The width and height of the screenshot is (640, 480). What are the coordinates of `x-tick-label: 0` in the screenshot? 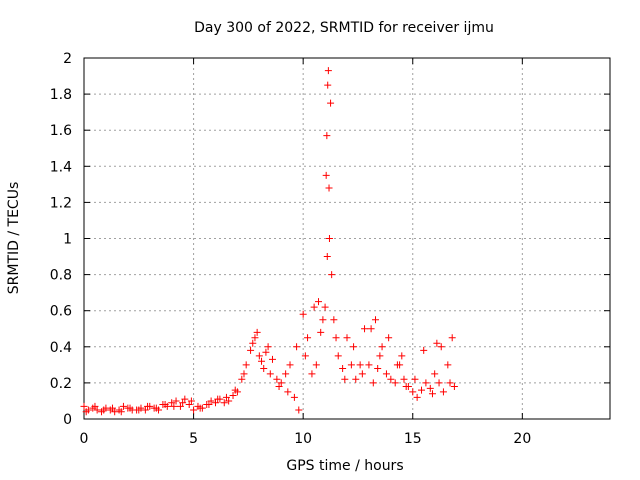 It's located at (84, 439).